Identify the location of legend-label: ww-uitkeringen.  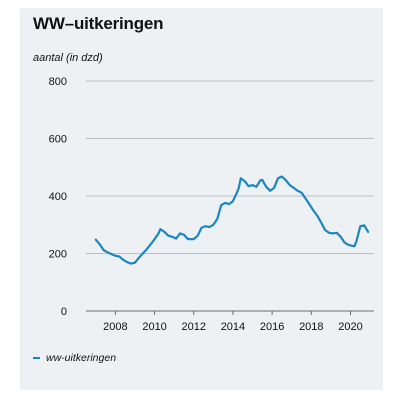
(81, 358).